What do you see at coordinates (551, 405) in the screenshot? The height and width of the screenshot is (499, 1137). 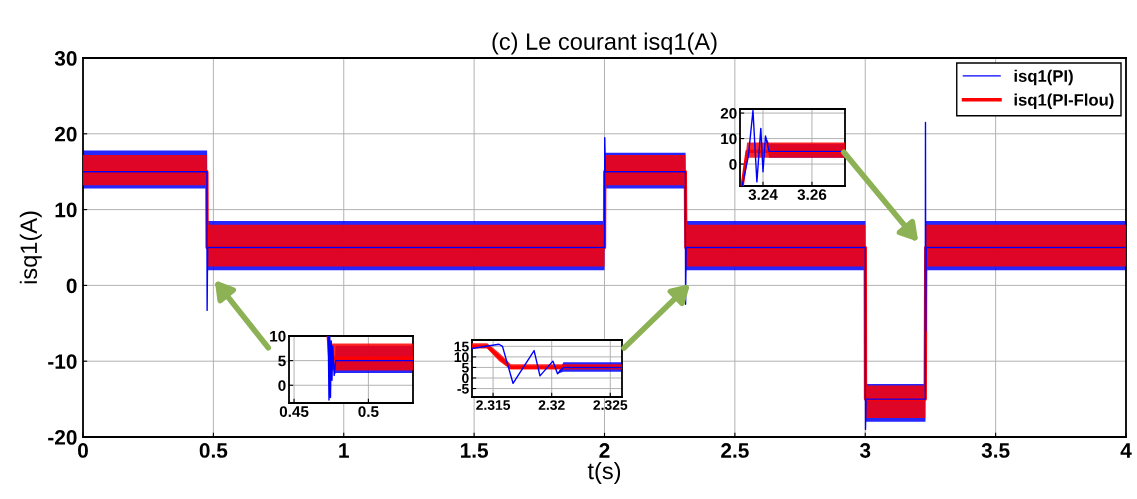 I see `x-tick-label: 2.32` at bounding box center [551, 405].